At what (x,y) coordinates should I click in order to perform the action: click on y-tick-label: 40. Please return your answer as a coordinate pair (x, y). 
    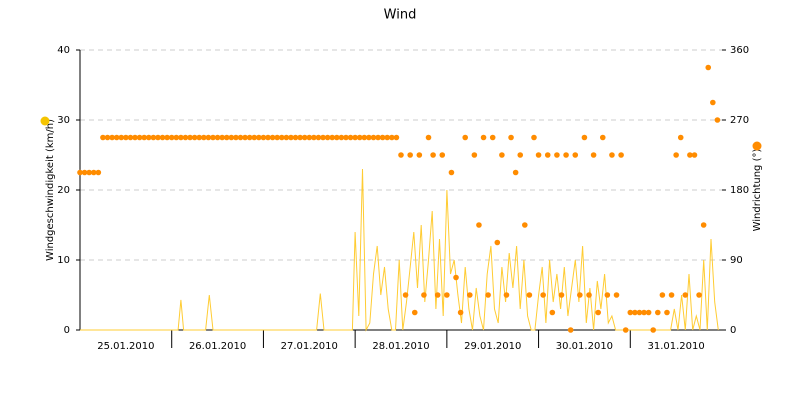
    Looking at the image, I should click on (63, 50).